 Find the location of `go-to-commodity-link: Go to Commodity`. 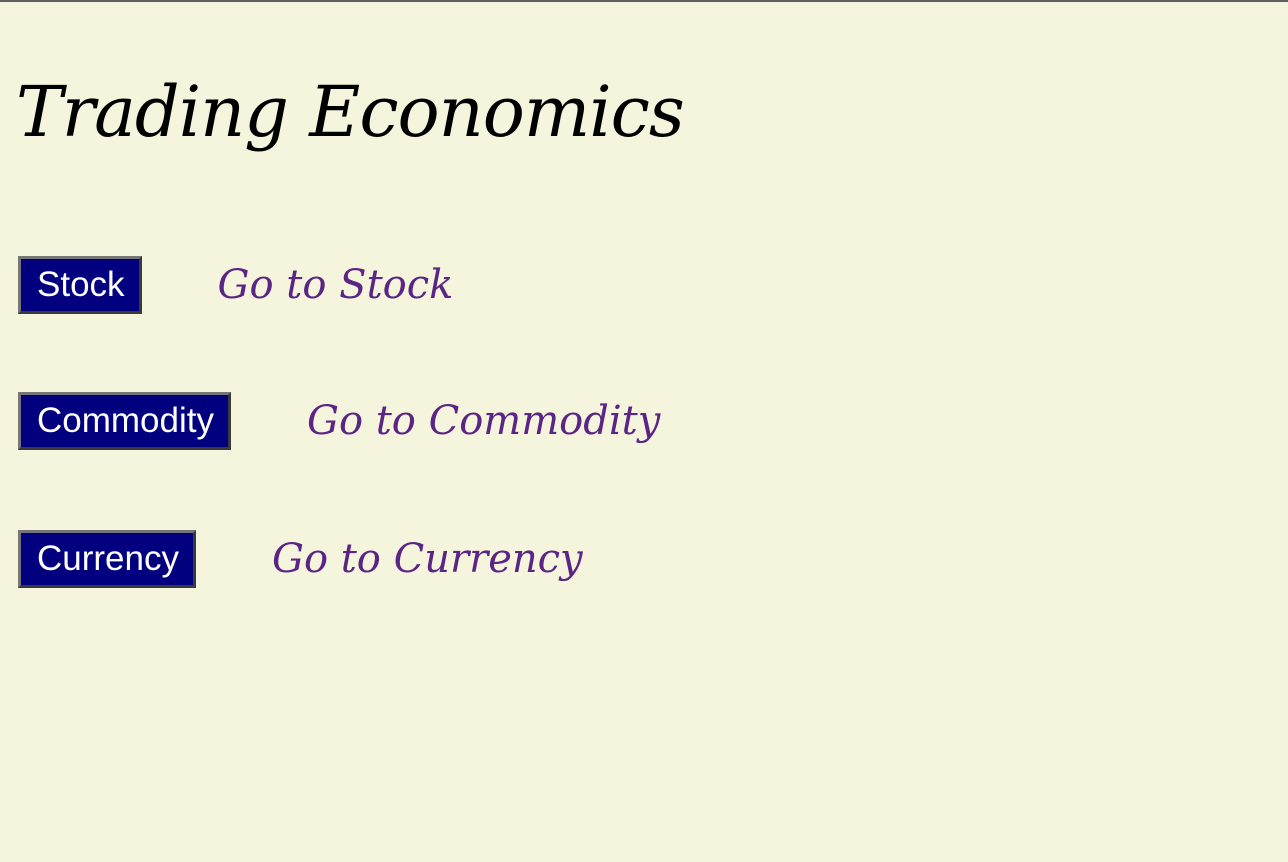

go-to-commodity-link: Go to Commodity is located at coordinates (483, 421).